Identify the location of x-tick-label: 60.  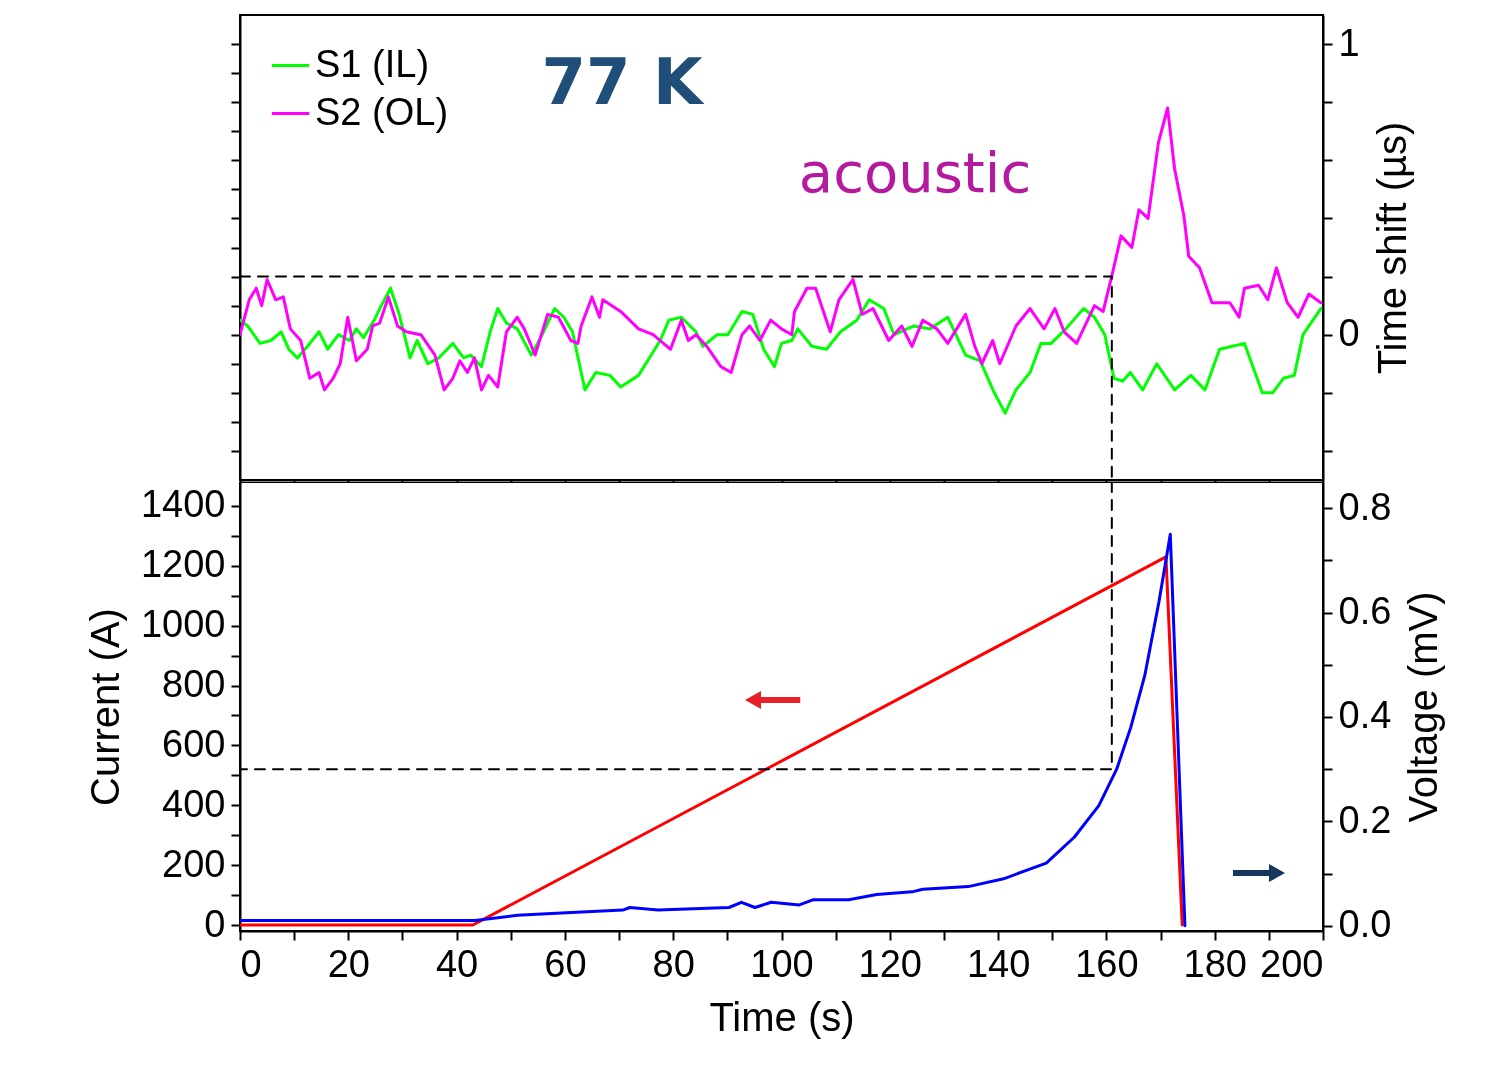
(565, 963).